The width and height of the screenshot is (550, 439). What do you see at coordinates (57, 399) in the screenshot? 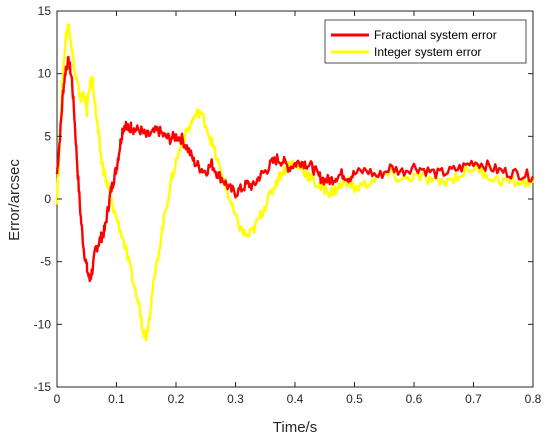
I see `x-tick-label: 0` at bounding box center [57, 399].